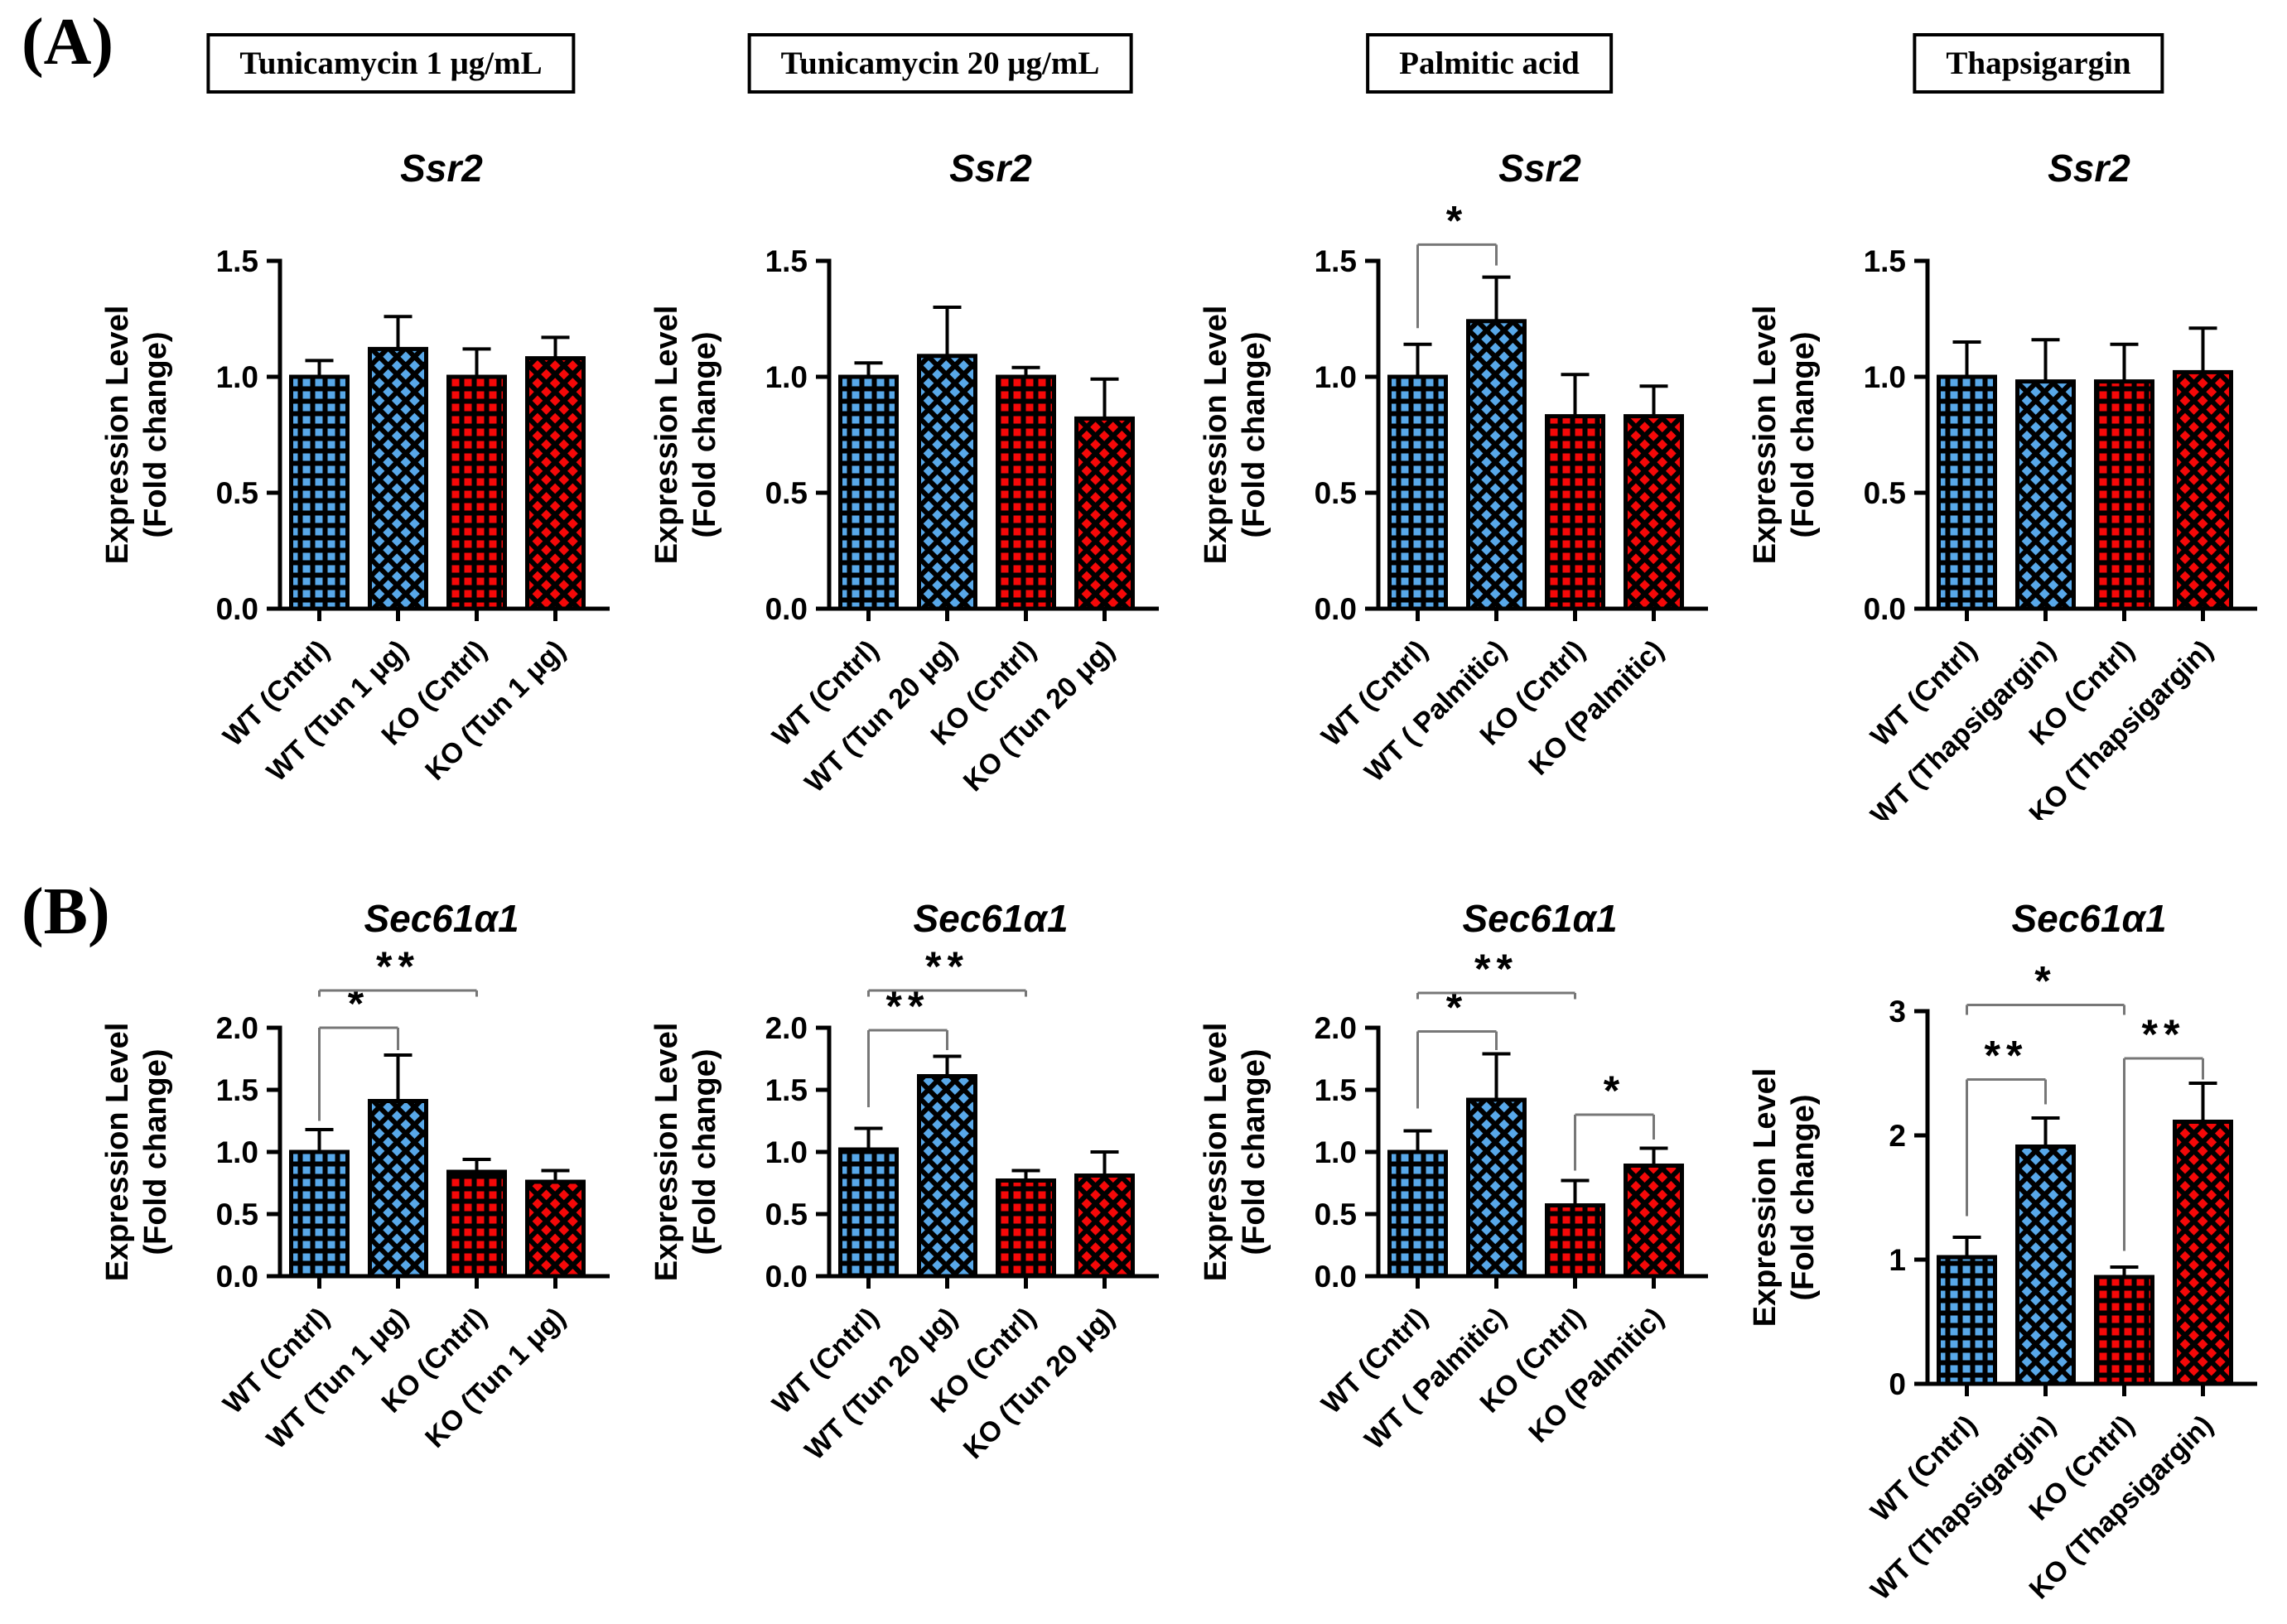 This screenshot has width=2287, height=1624. Describe the element at coordinates (1898, 1384) in the screenshot. I see `y-tick-label: 0` at that location.